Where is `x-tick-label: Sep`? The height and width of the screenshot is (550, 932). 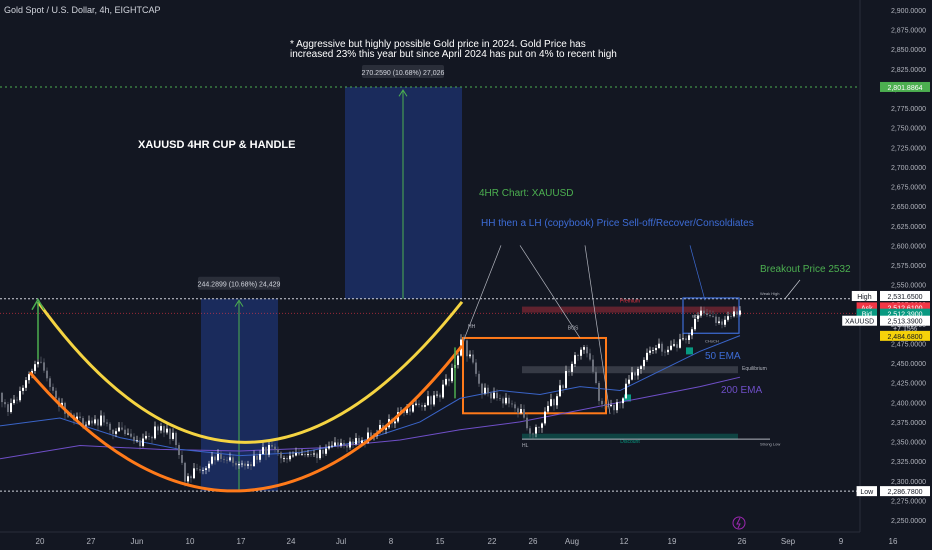 x-tick-label: Sep is located at coordinates (788, 541).